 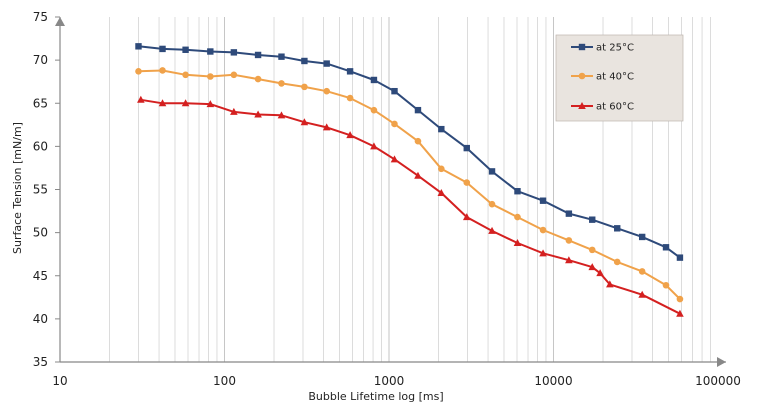 I want to click on legend: at 25°C at 40°C at 60°C, so click(x=619, y=78).